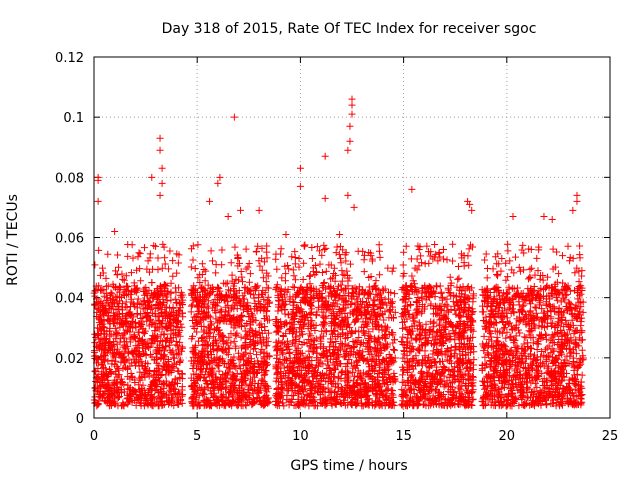 The height and width of the screenshot is (480, 640). What do you see at coordinates (69, 299) in the screenshot?
I see `y-tick-label: 0.04` at bounding box center [69, 299].